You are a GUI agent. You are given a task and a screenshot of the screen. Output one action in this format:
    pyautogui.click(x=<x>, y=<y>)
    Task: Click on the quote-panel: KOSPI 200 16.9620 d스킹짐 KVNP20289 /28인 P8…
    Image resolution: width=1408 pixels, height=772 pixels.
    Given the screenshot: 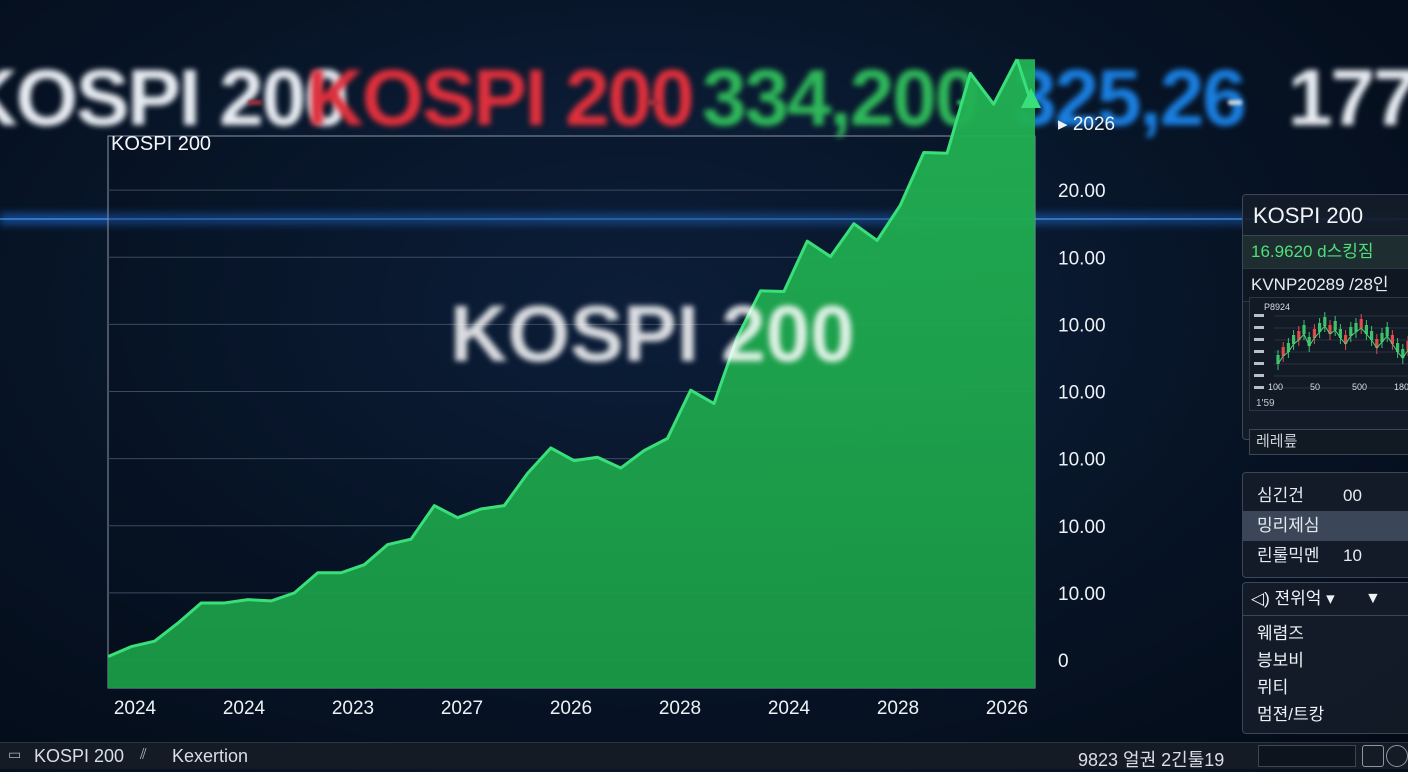 What is the action you would take?
    pyautogui.click(x=1325, y=324)
    